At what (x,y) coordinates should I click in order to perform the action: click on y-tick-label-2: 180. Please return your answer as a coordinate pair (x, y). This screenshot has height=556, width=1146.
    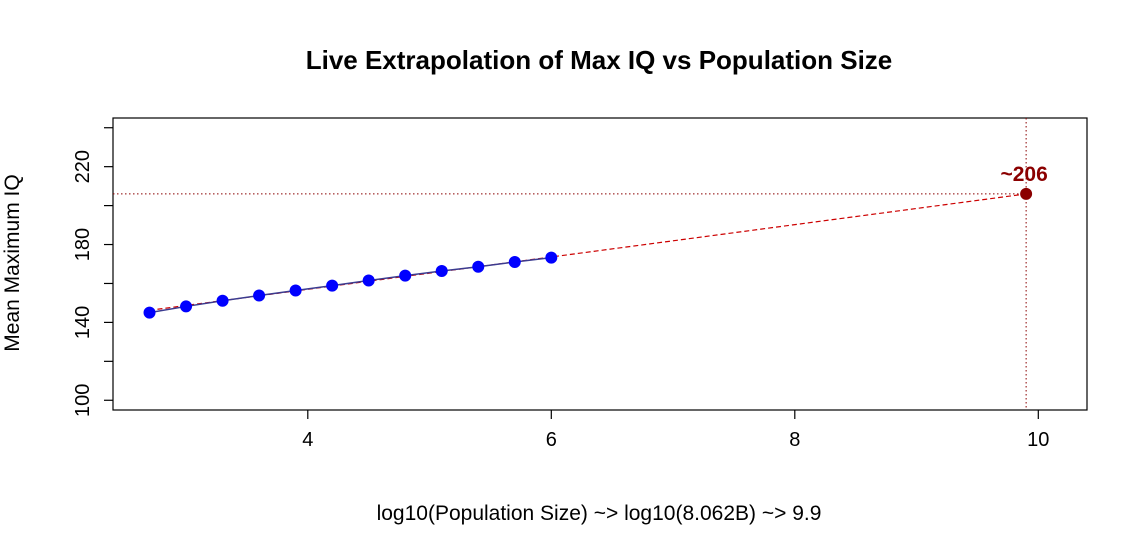
    Looking at the image, I should click on (83, 244).